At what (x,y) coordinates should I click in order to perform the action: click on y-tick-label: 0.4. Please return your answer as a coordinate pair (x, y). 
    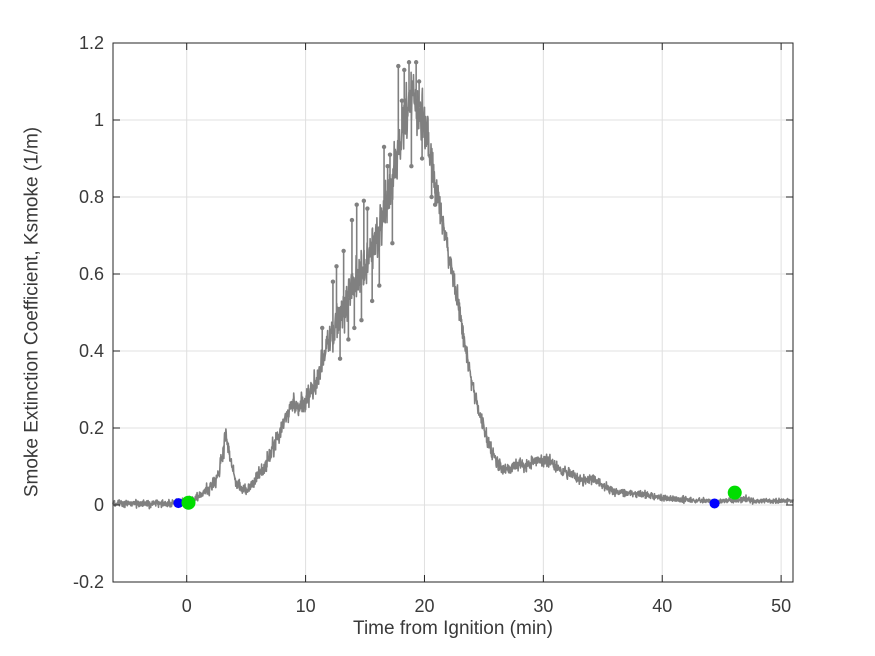
    Looking at the image, I should click on (91, 351).